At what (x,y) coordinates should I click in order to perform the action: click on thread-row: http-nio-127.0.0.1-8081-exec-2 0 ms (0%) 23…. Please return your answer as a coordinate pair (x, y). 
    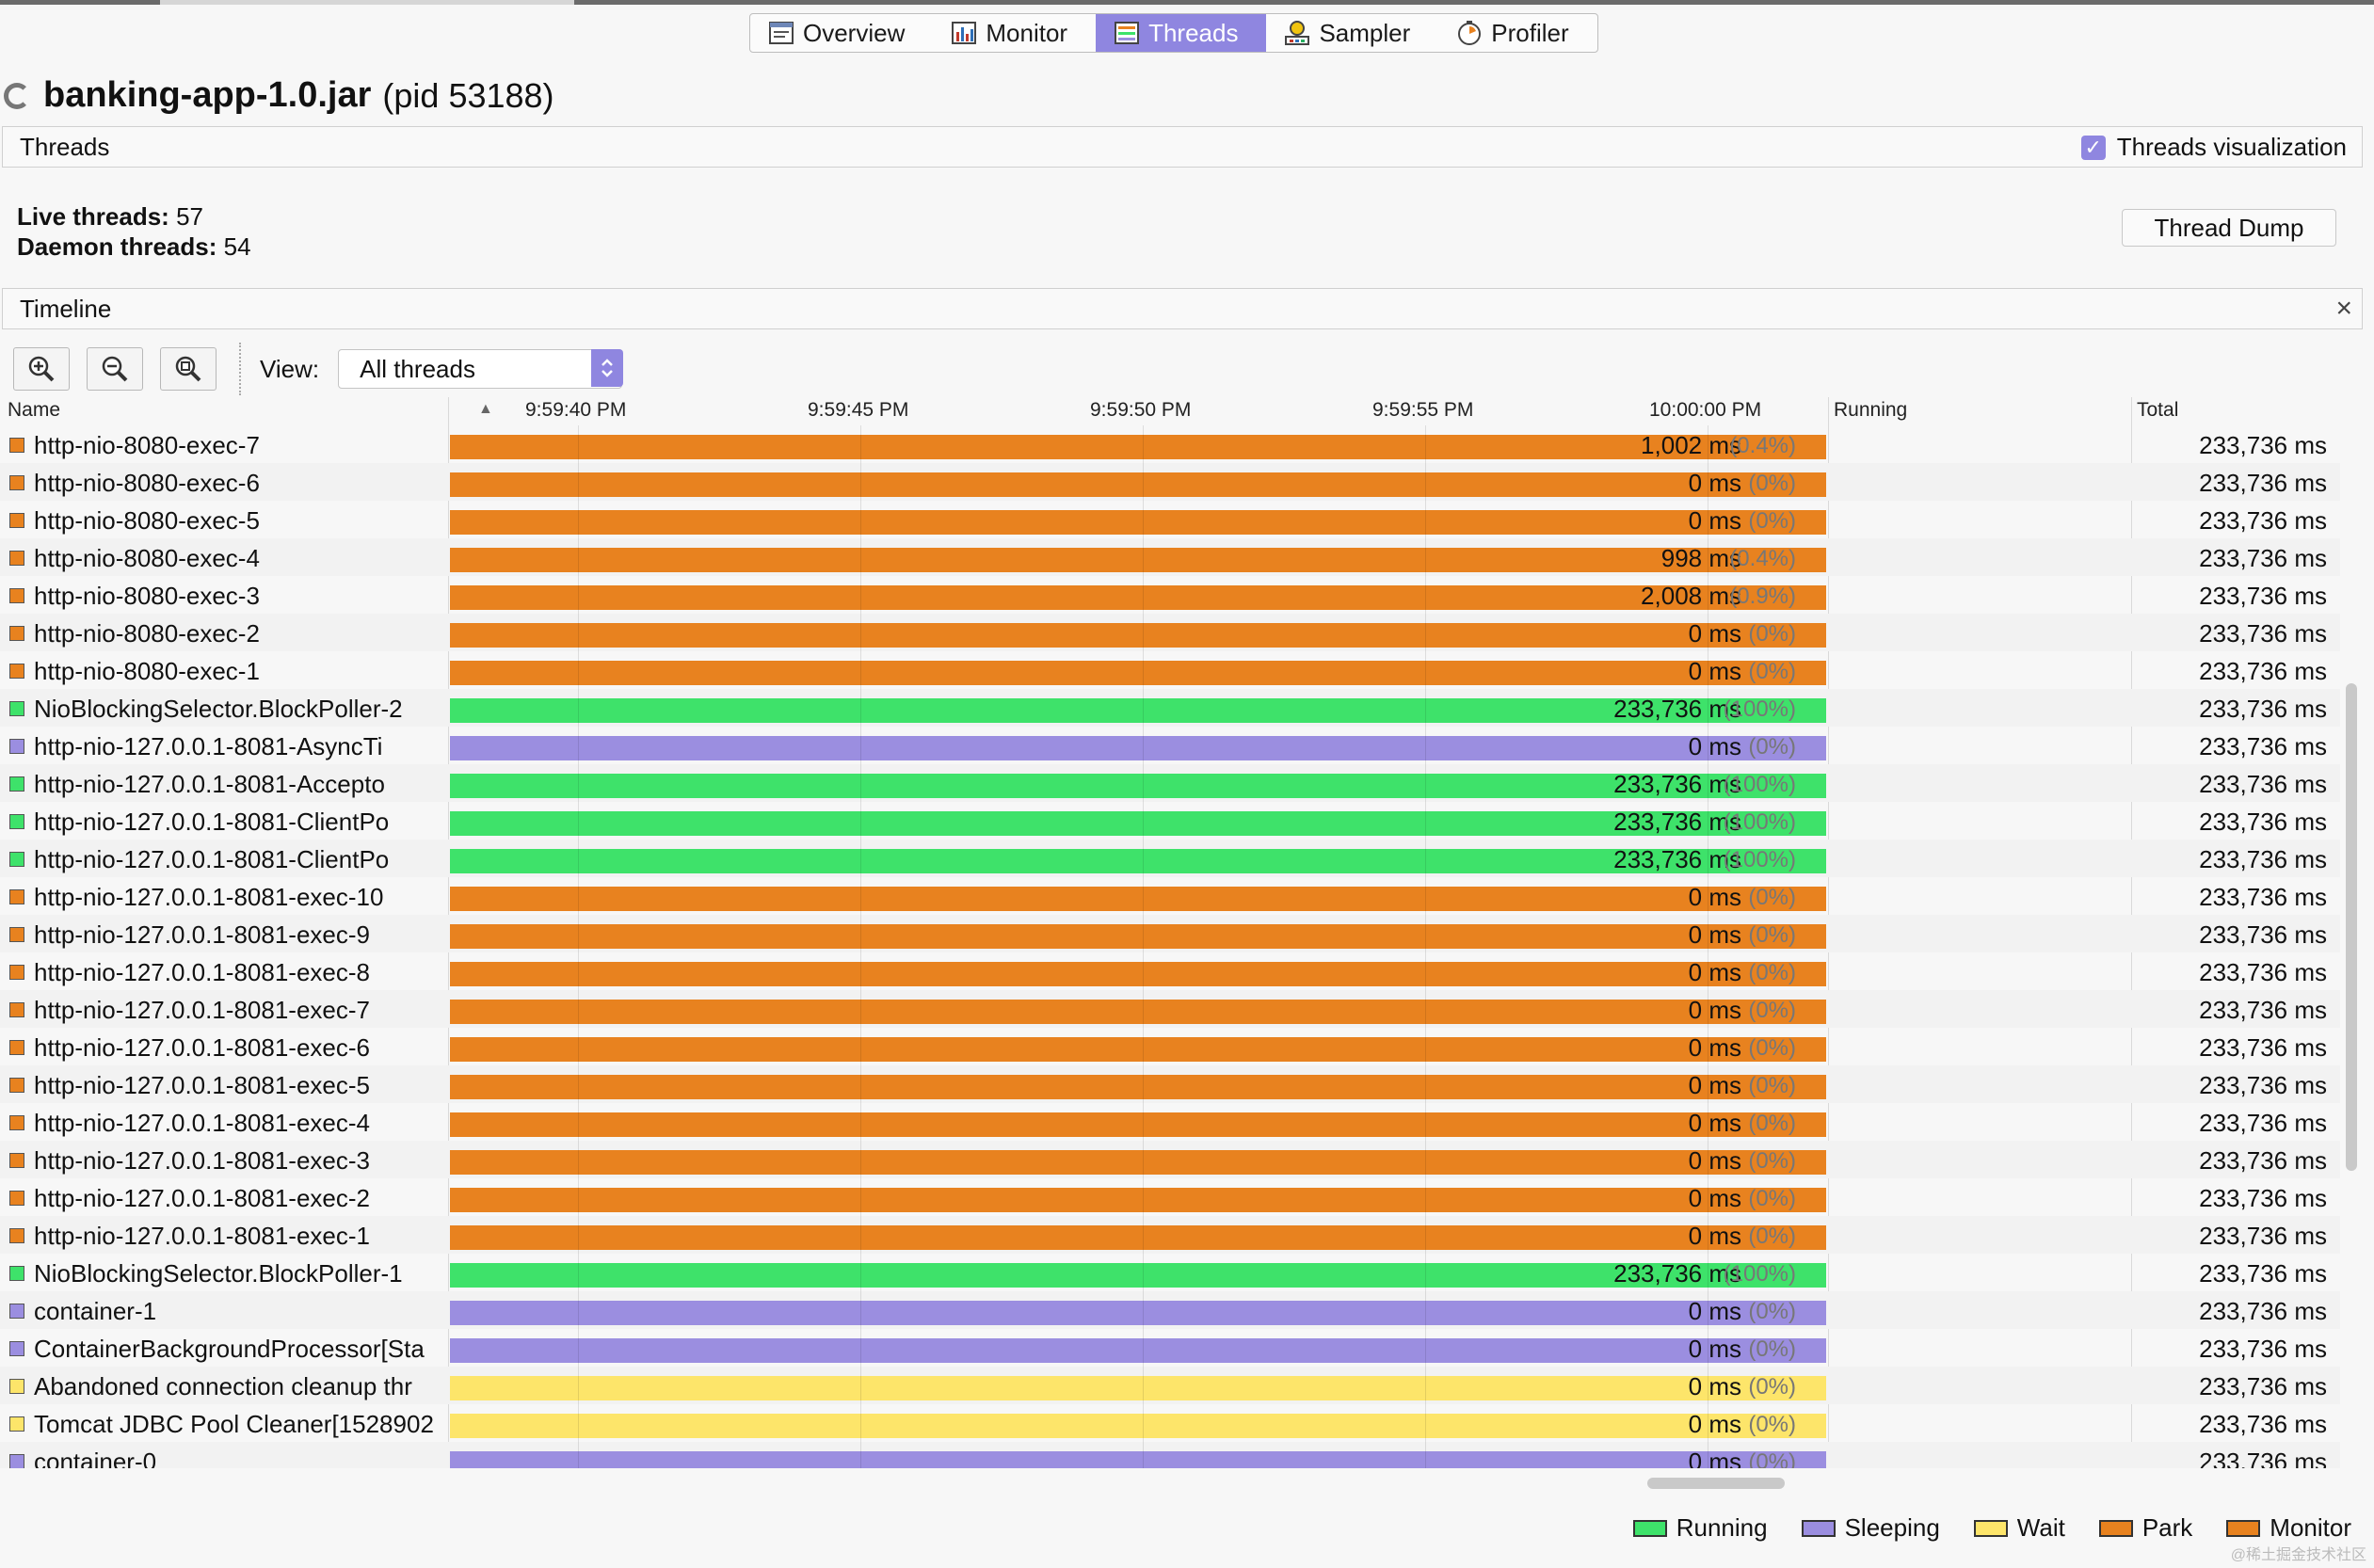
    Looking at the image, I should click on (1170, 1197).